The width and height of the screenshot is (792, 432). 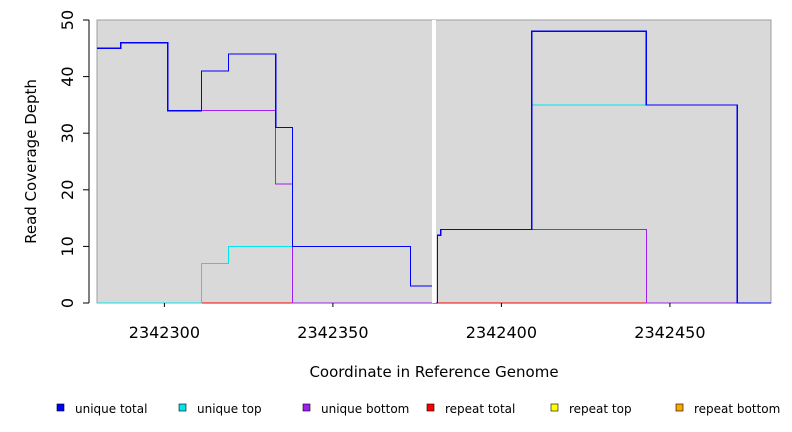 I want to click on x-tick-label: 2342400, so click(x=501, y=332).